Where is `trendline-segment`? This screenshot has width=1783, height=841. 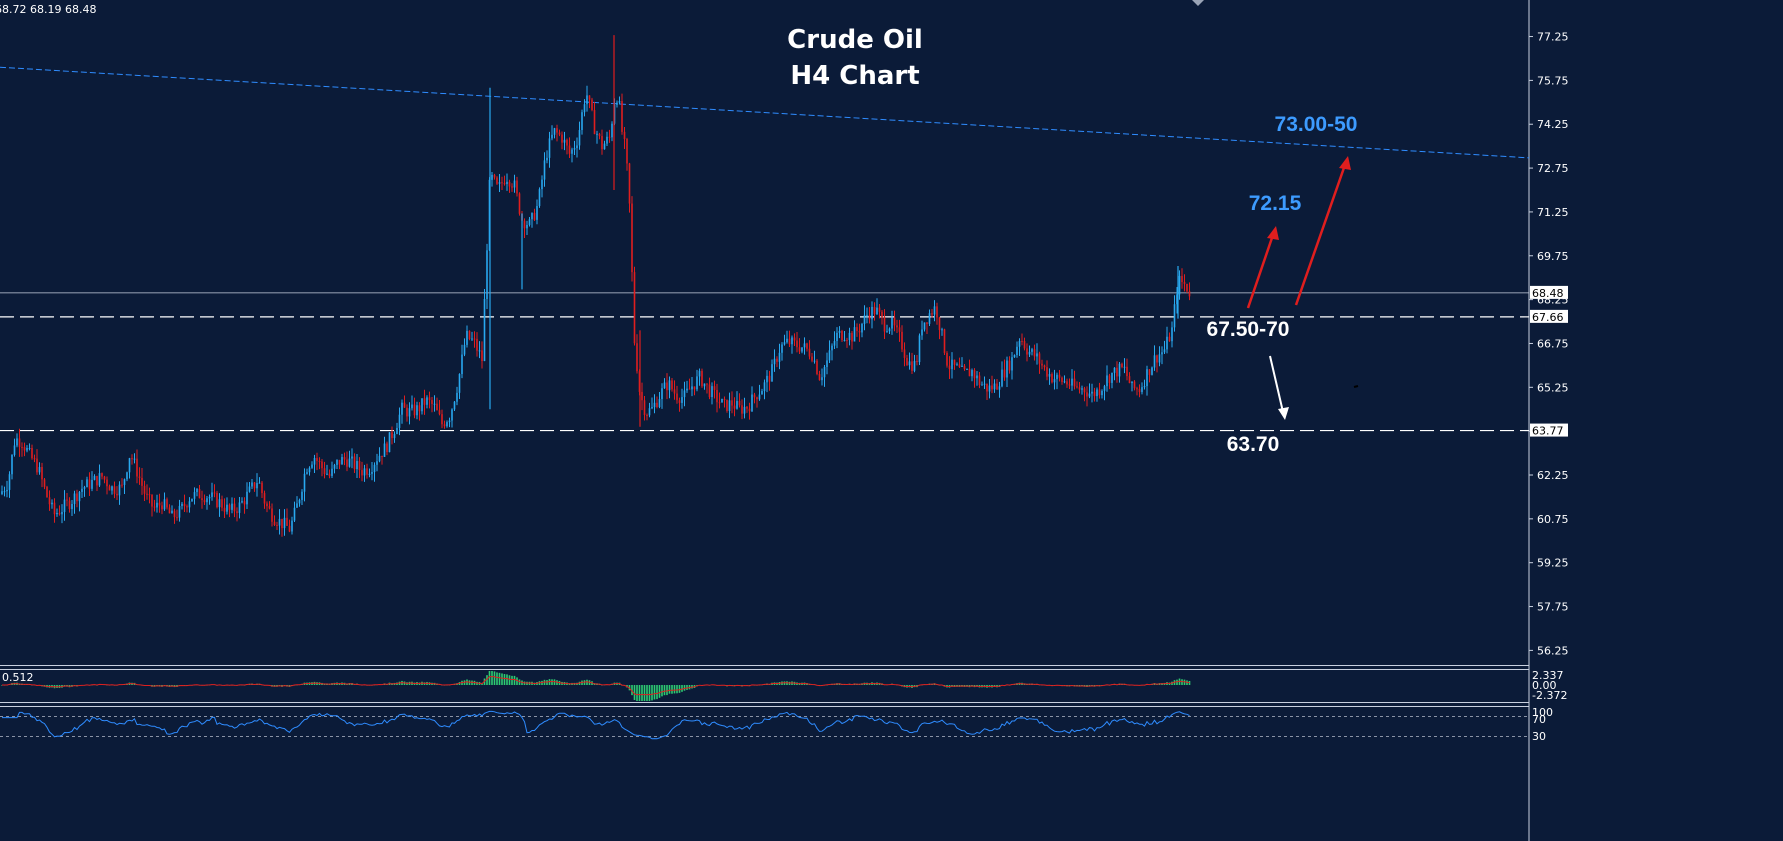
trendline-segment is located at coordinates (765, 112).